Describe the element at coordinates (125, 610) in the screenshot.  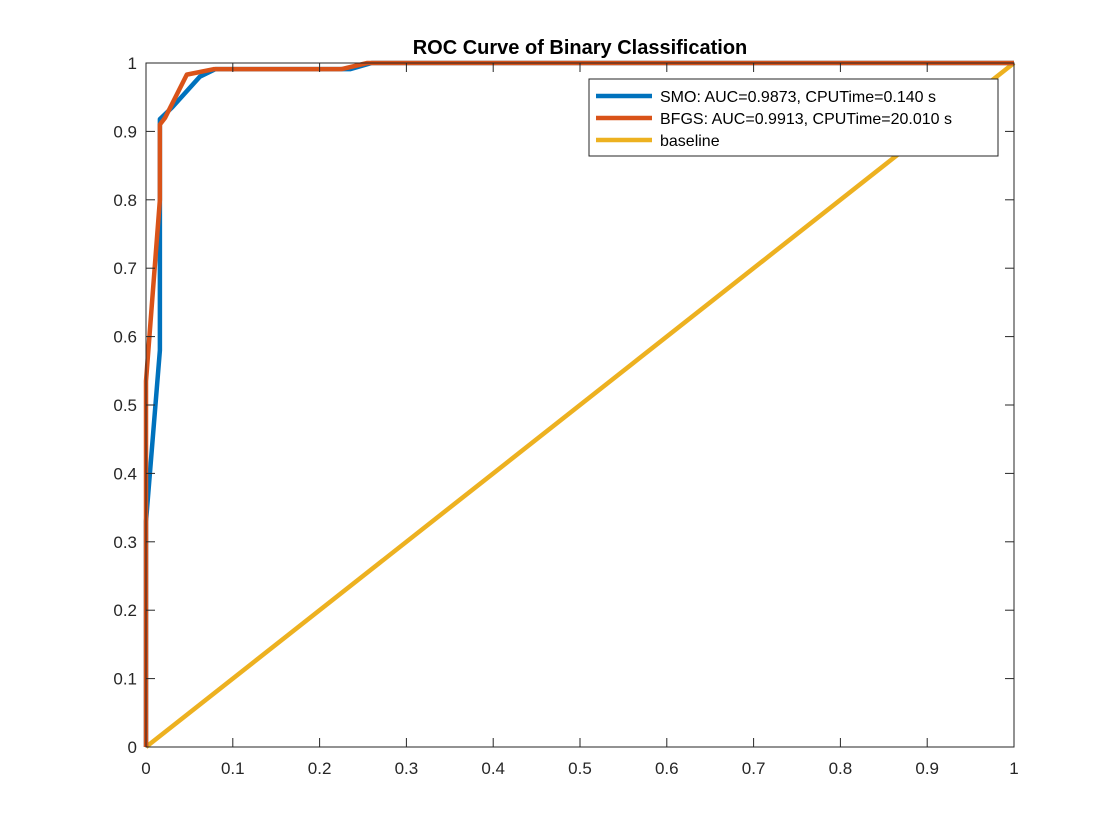
I see `y-tick-label: 0.2` at that location.